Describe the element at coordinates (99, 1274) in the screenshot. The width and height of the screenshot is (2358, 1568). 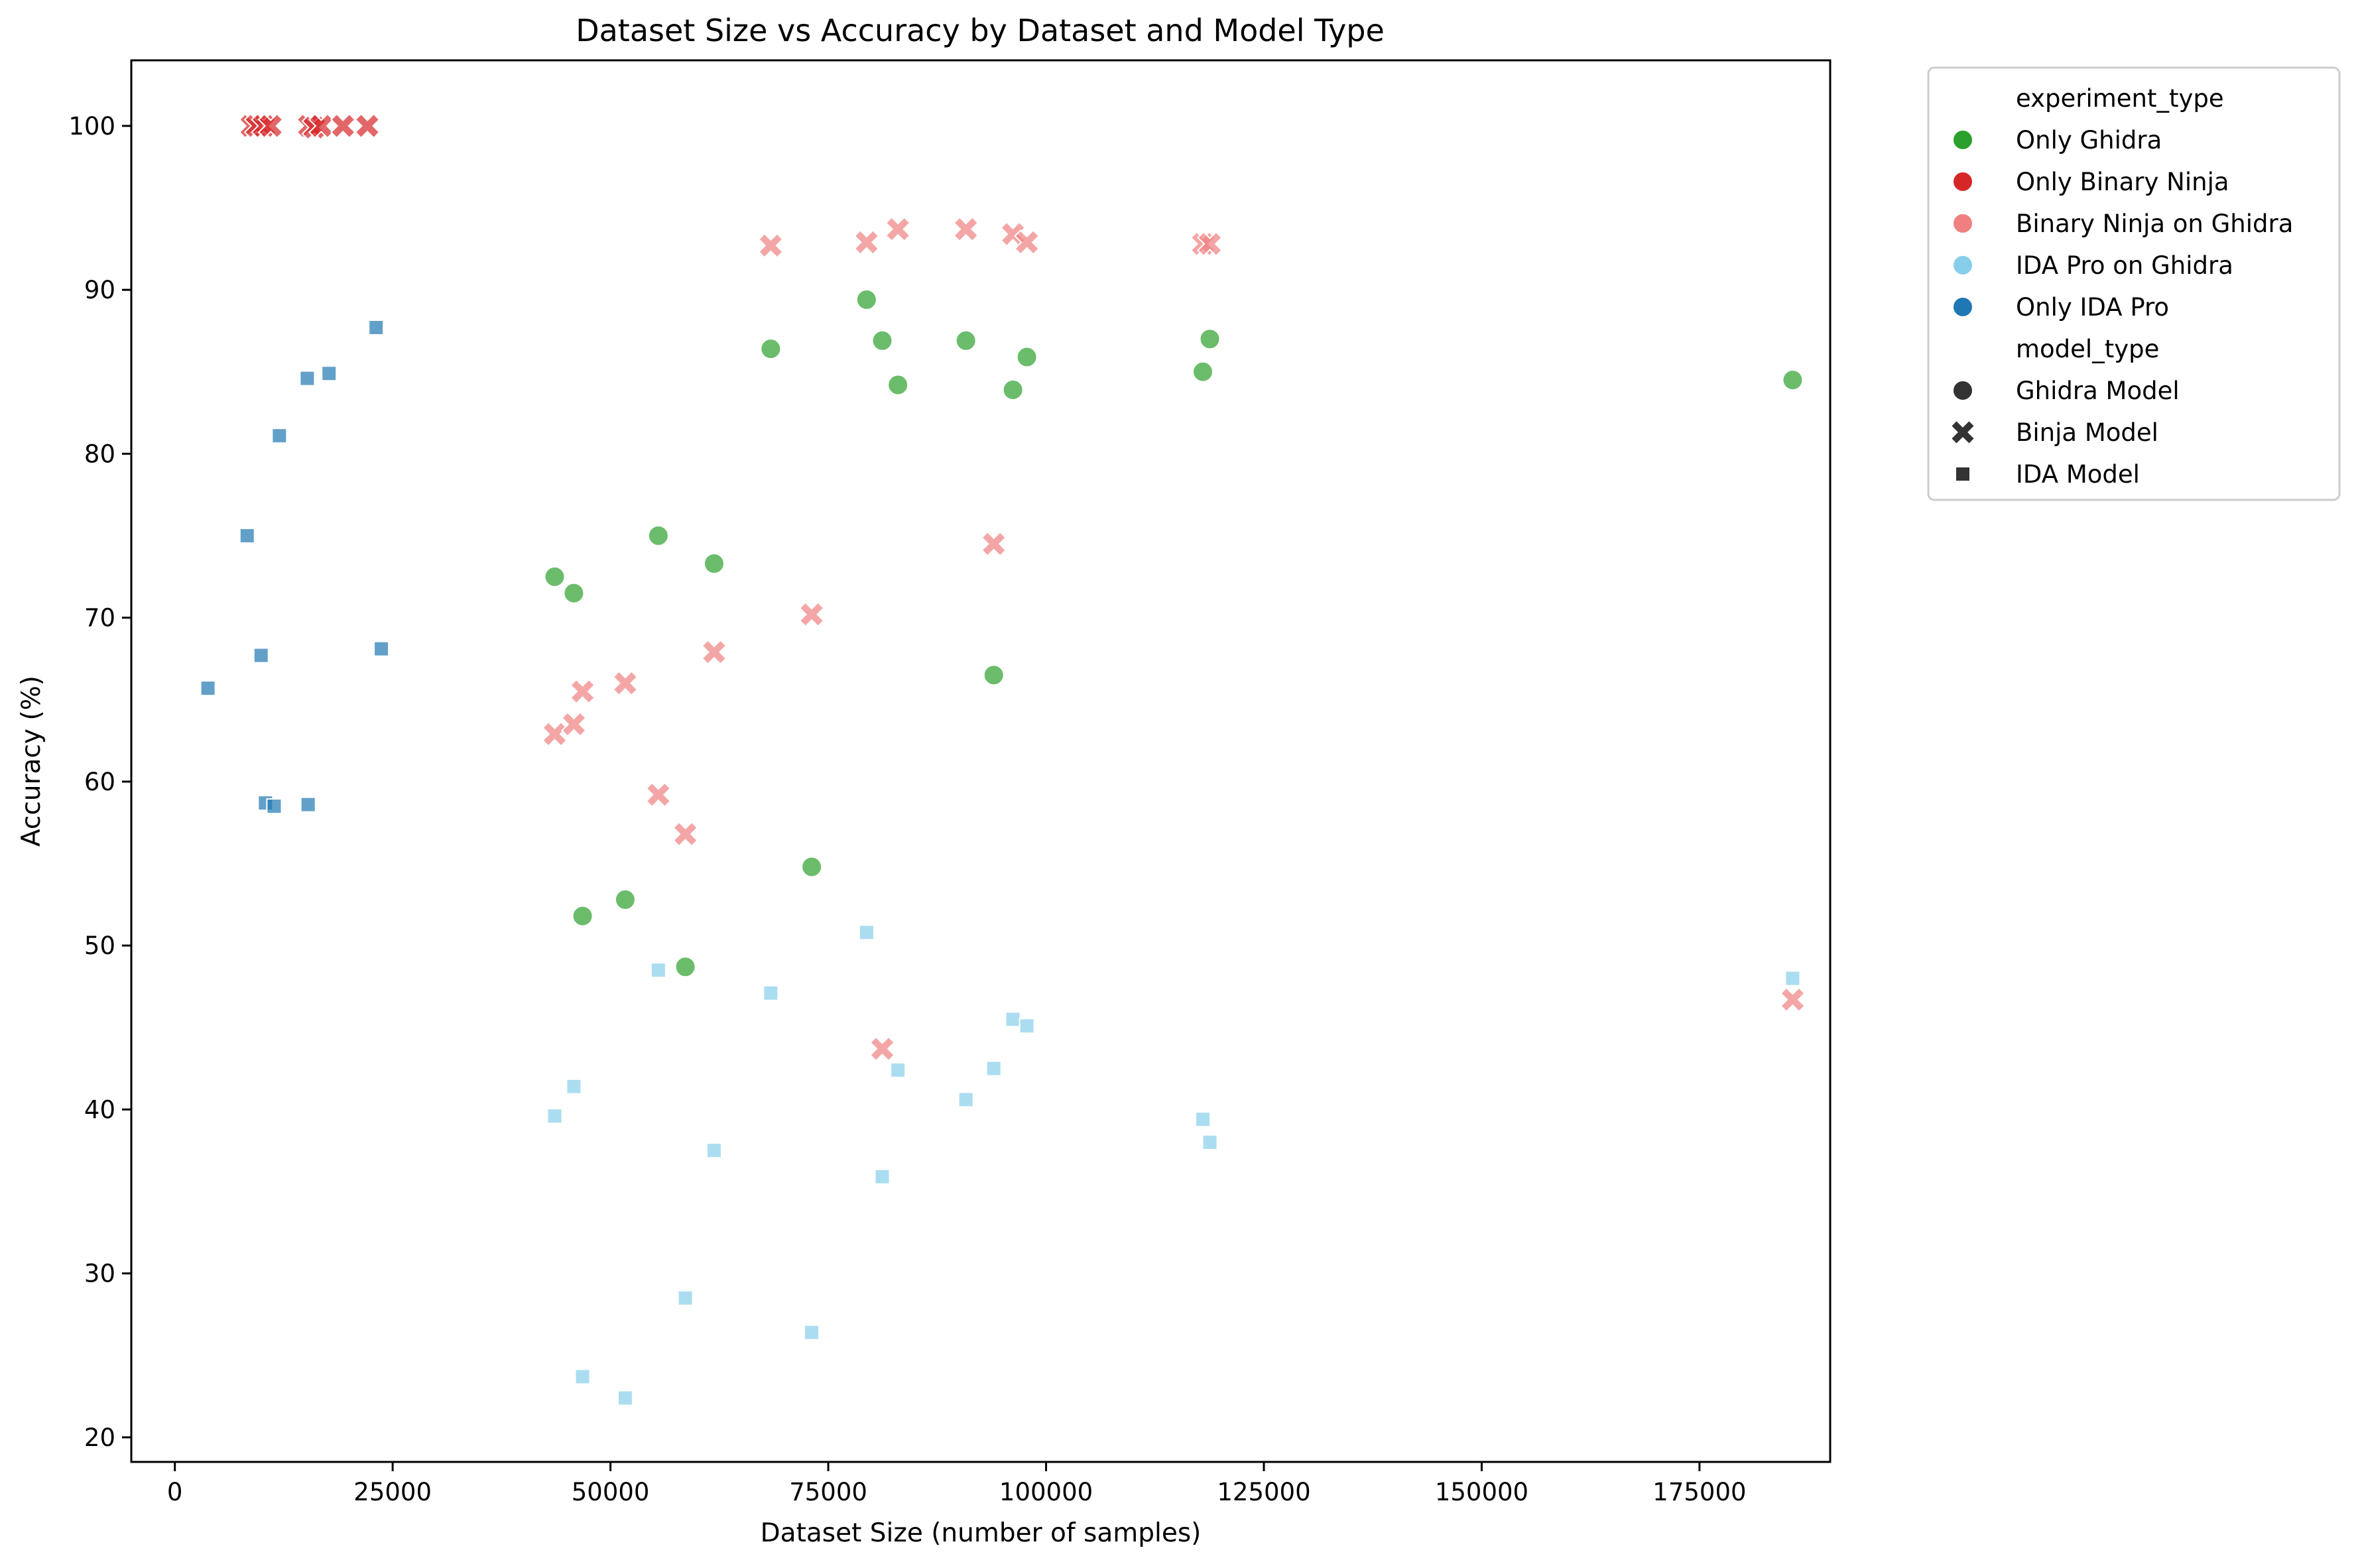
I see `y-tick-label: 30` at that location.